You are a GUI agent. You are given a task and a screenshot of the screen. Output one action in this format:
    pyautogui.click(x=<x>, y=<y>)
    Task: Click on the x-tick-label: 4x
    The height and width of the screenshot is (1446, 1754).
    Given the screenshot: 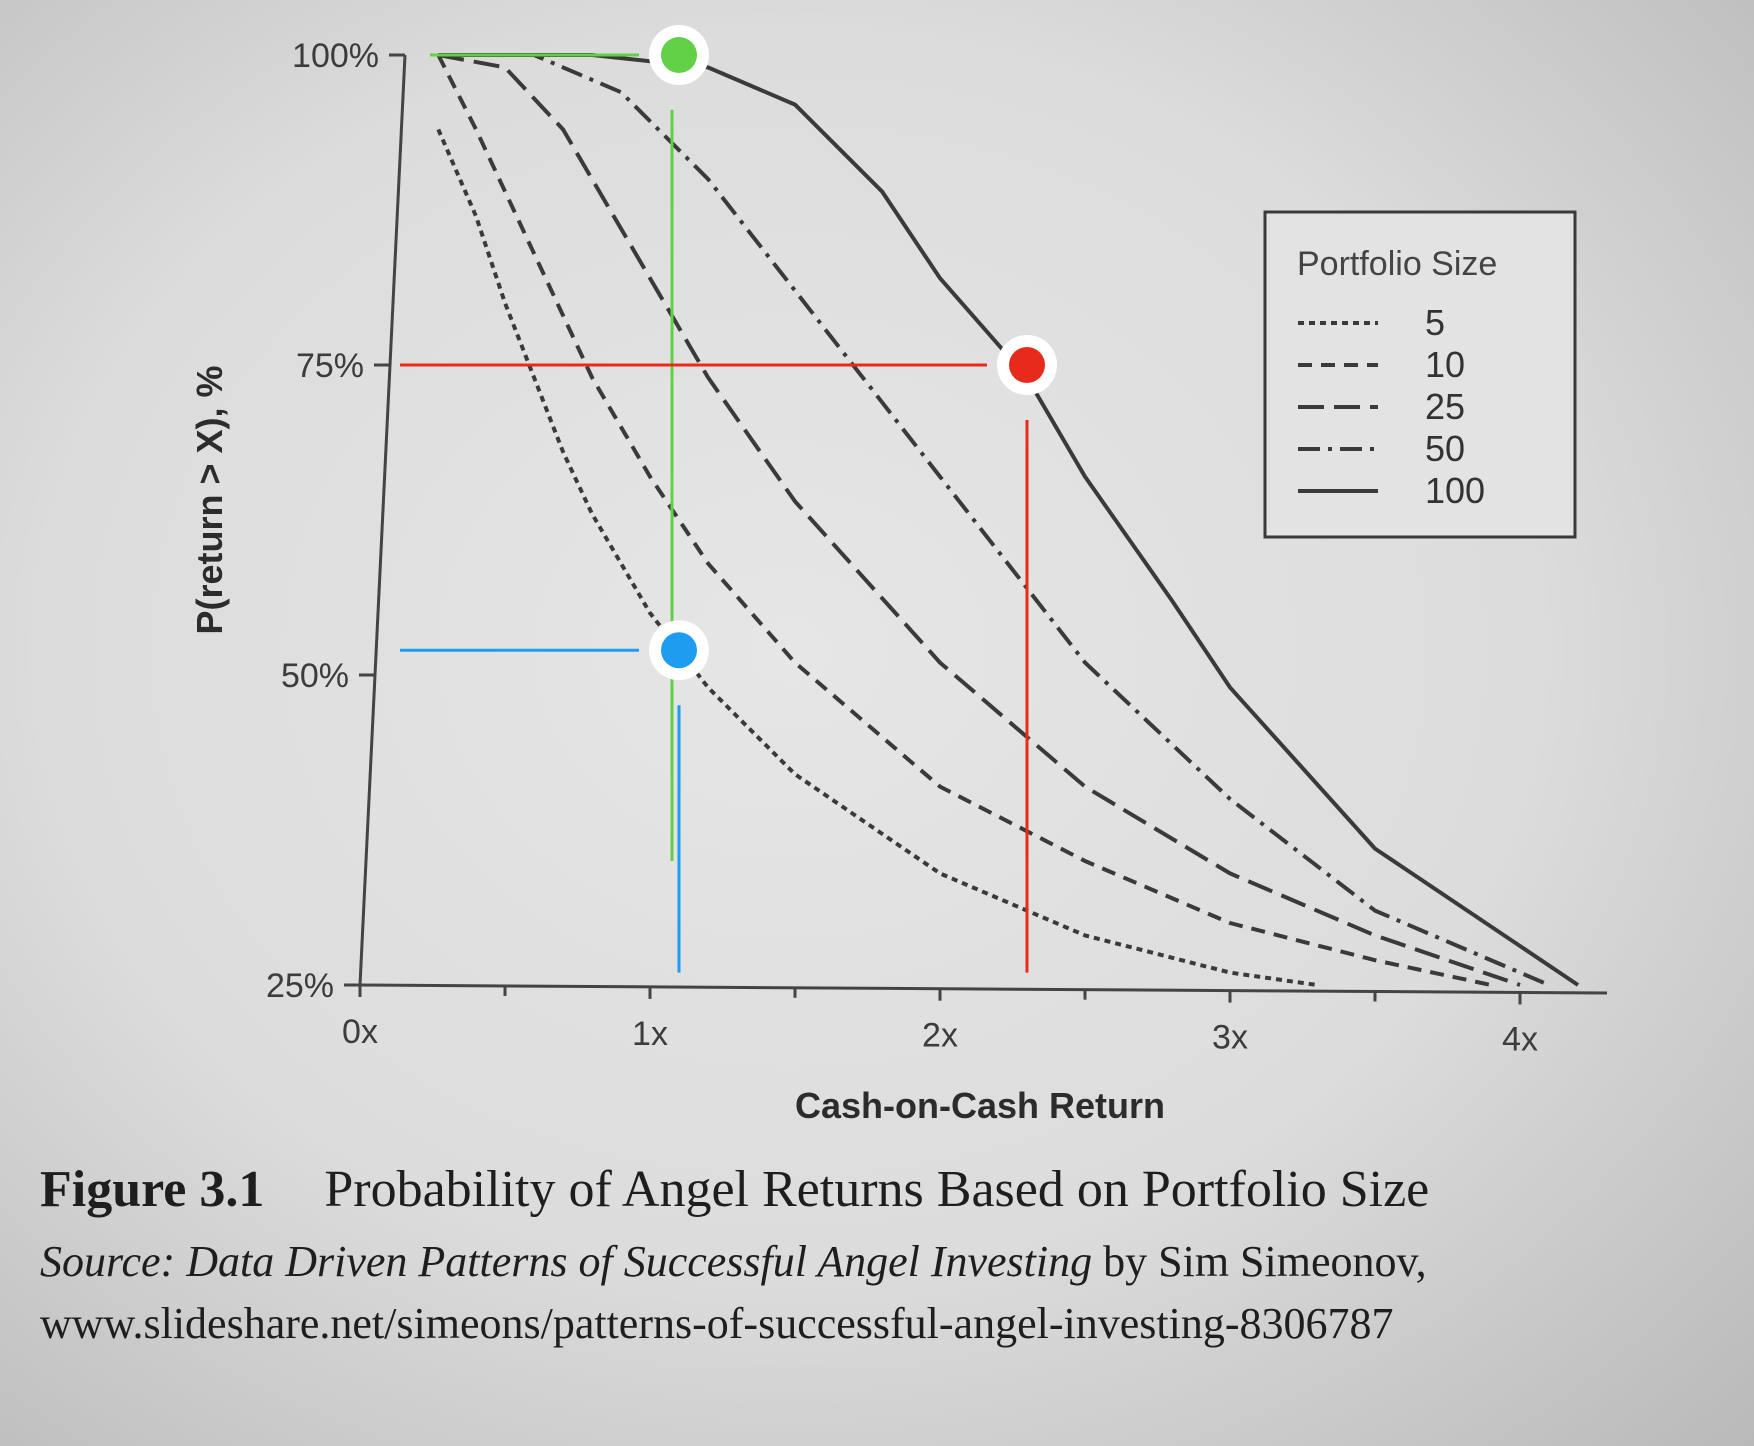 What is the action you would take?
    pyautogui.click(x=1520, y=1039)
    